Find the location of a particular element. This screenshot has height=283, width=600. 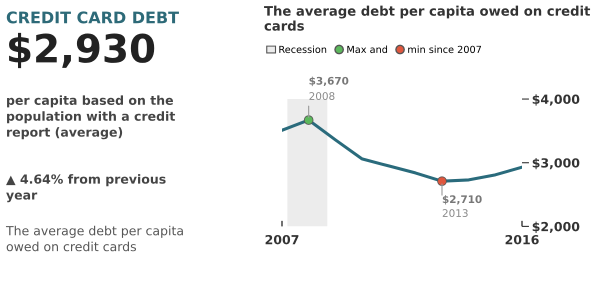

legend-label: Recession is located at coordinates (302, 50).